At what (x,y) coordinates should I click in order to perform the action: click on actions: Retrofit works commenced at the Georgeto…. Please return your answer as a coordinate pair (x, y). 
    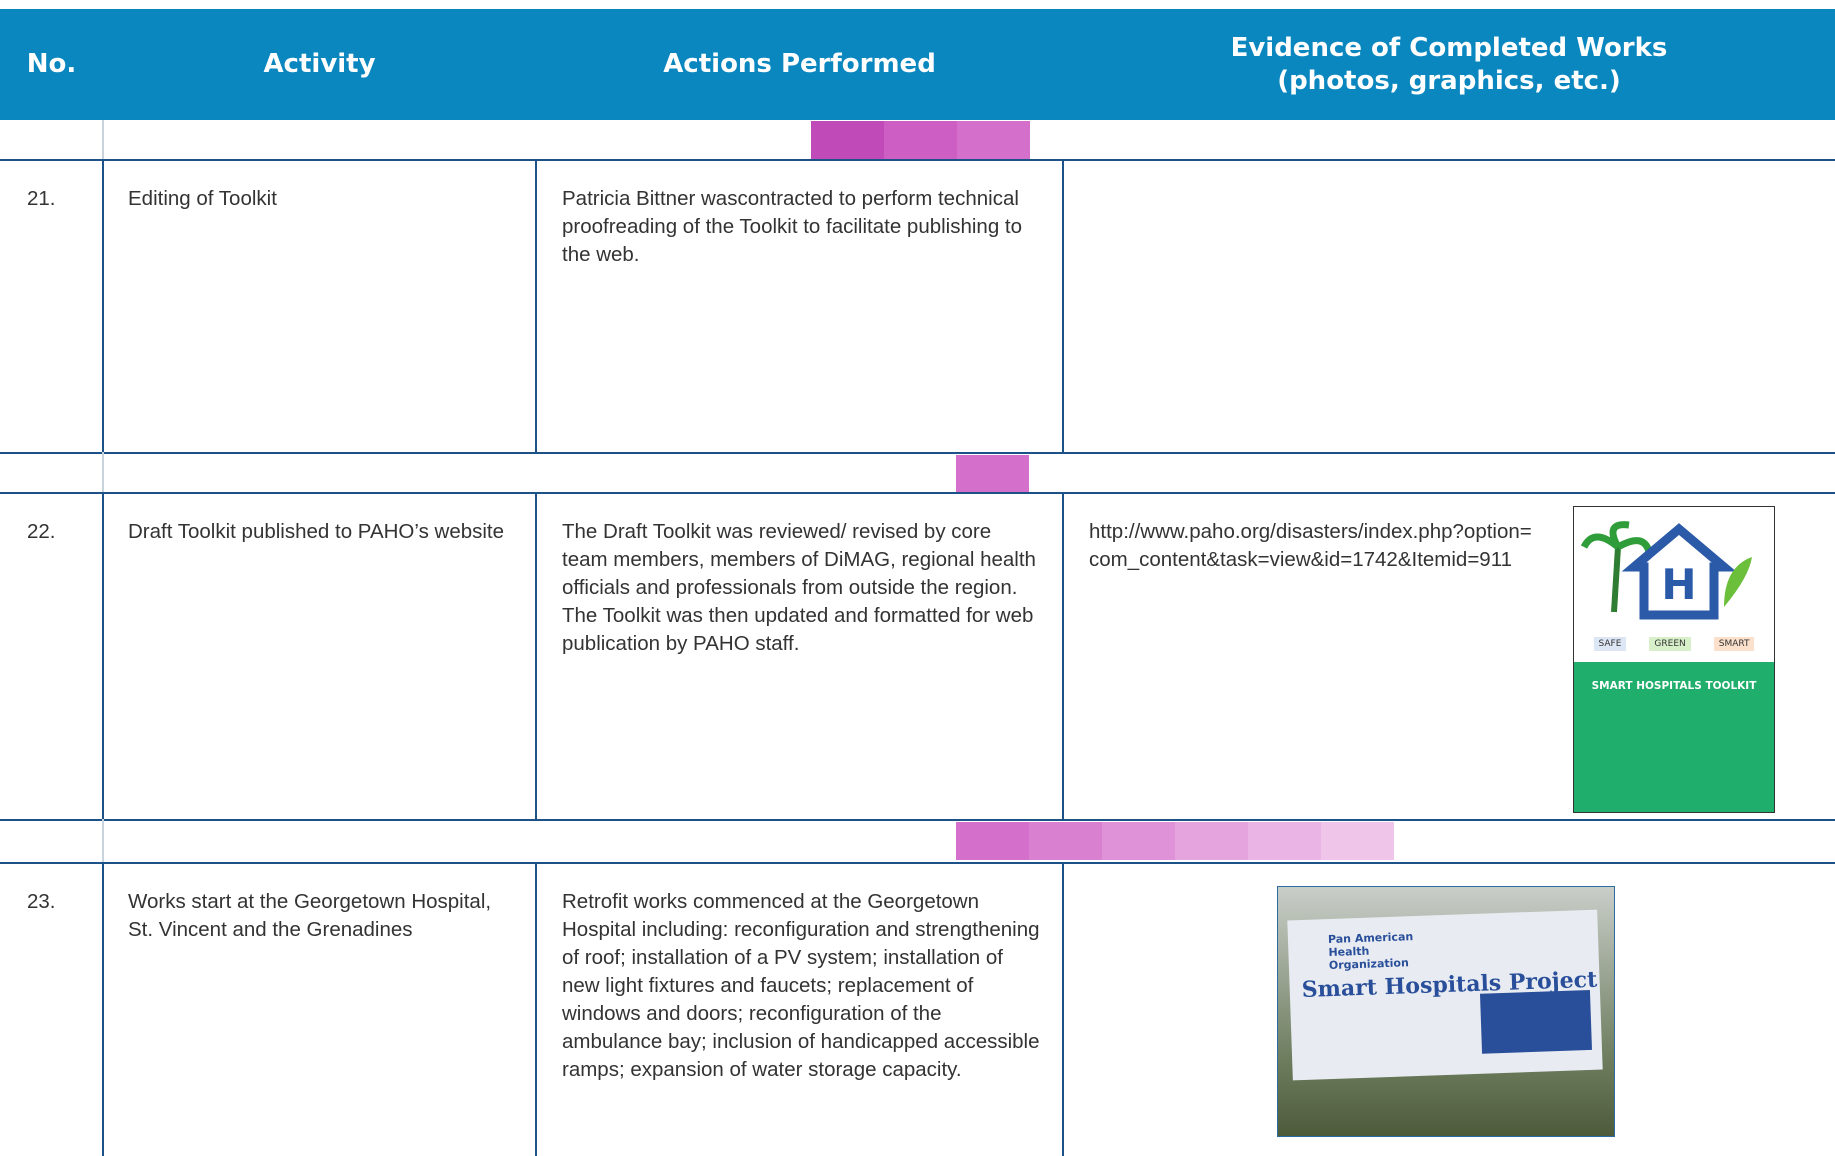
    Looking at the image, I should click on (801, 986).